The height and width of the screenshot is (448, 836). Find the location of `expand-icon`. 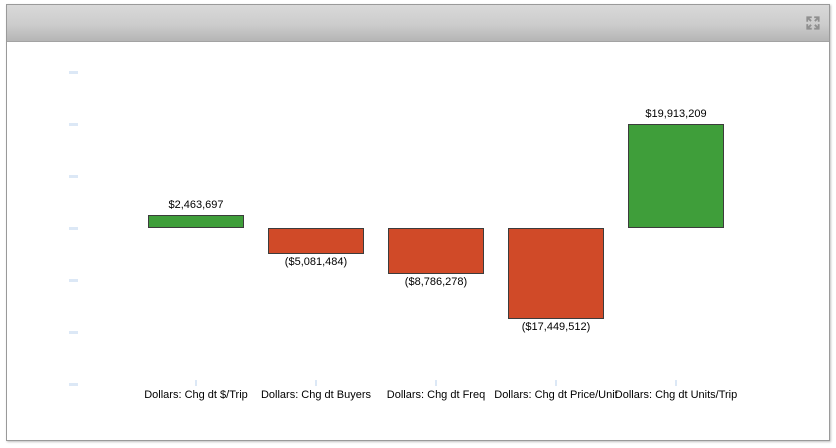

expand-icon is located at coordinates (813, 23).